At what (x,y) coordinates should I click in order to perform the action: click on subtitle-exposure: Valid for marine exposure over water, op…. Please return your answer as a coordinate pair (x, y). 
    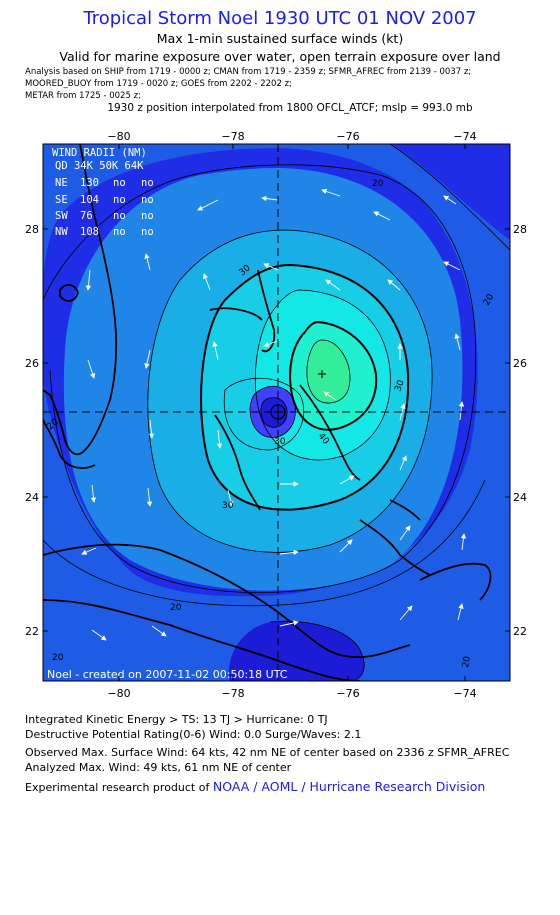
    Looking at the image, I should click on (280, 56).